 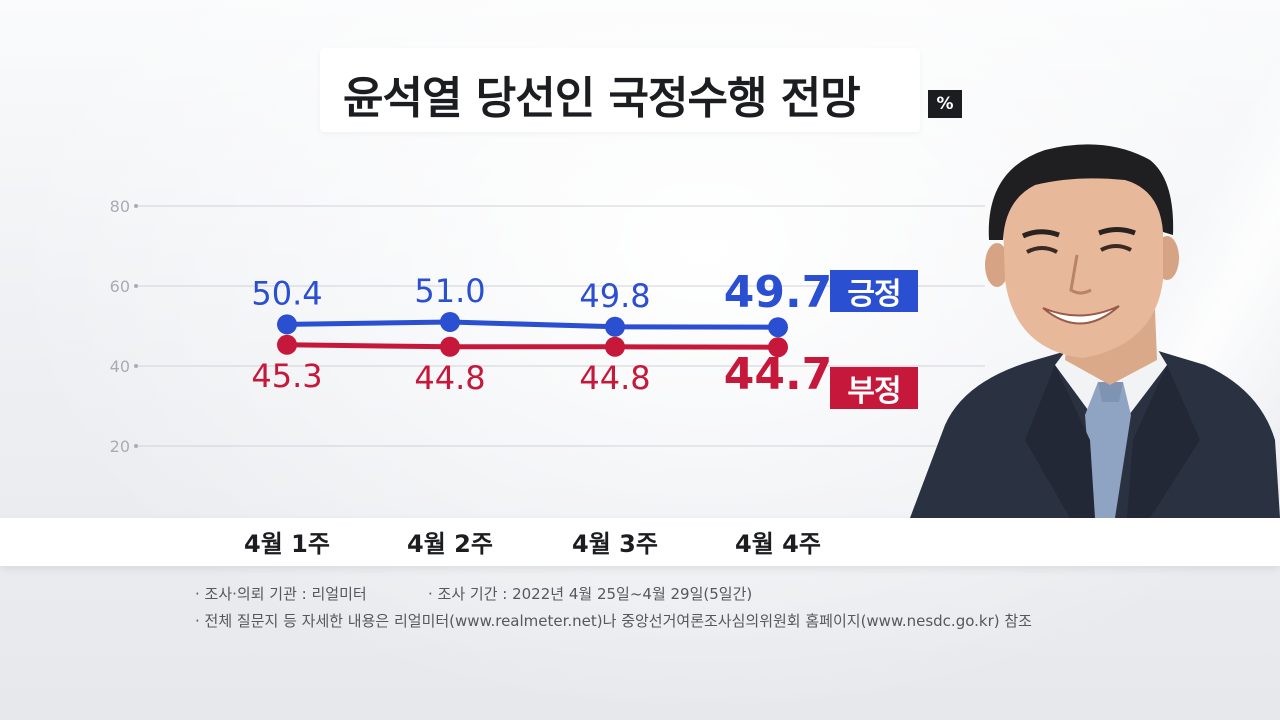 I want to click on x-tick-label: 4월 4주, so click(x=778, y=544).